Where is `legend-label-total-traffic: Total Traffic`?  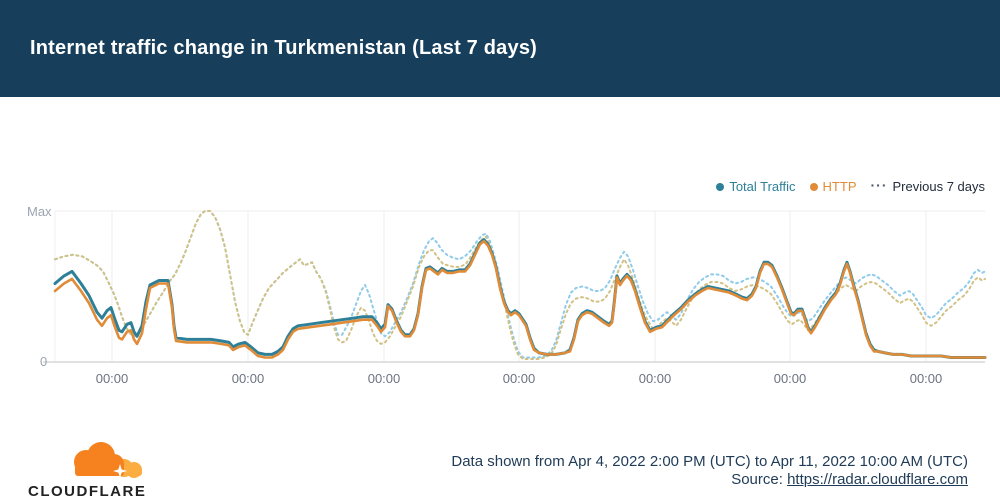 legend-label-total-traffic: Total Traffic is located at coordinates (762, 186).